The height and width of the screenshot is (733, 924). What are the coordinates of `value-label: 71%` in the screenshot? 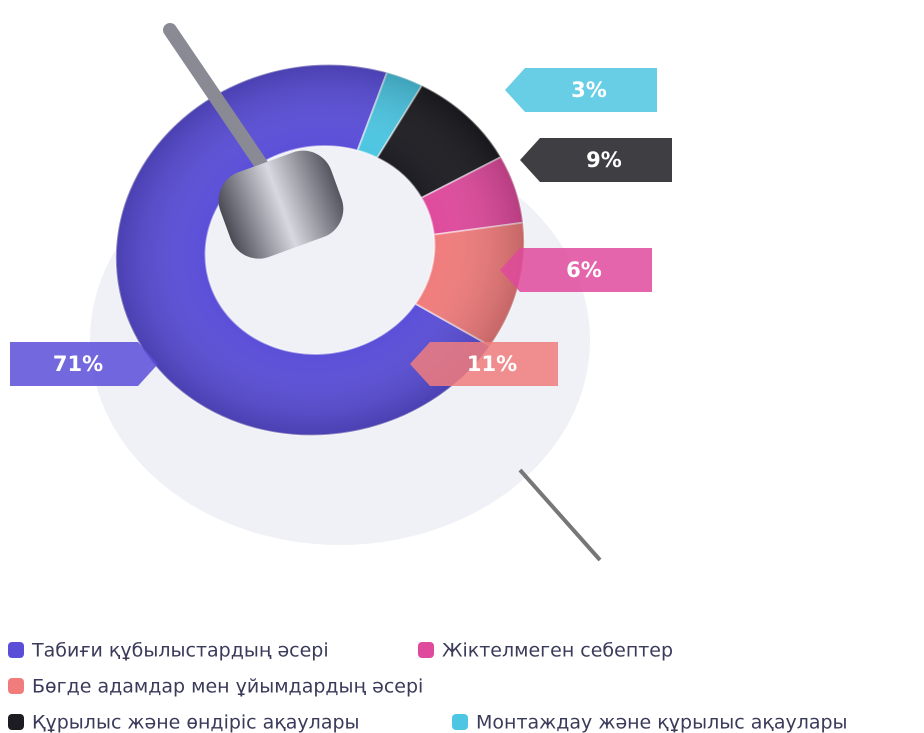 It's located at (78, 364).